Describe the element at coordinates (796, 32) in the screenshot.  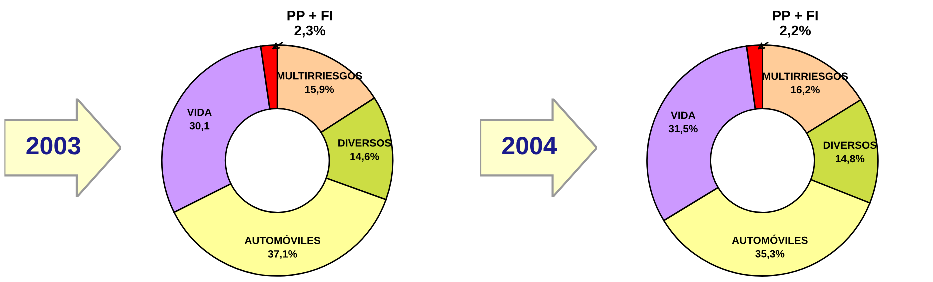
I see `data-label: 2,2%` at that location.